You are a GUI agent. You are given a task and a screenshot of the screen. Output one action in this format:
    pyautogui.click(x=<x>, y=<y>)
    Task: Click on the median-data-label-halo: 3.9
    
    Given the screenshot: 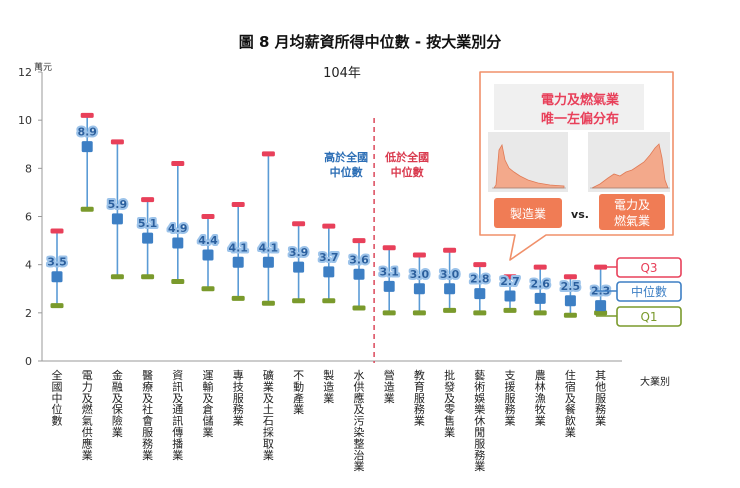 What is the action you would take?
    pyautogui.click(x=299, y=252)
    